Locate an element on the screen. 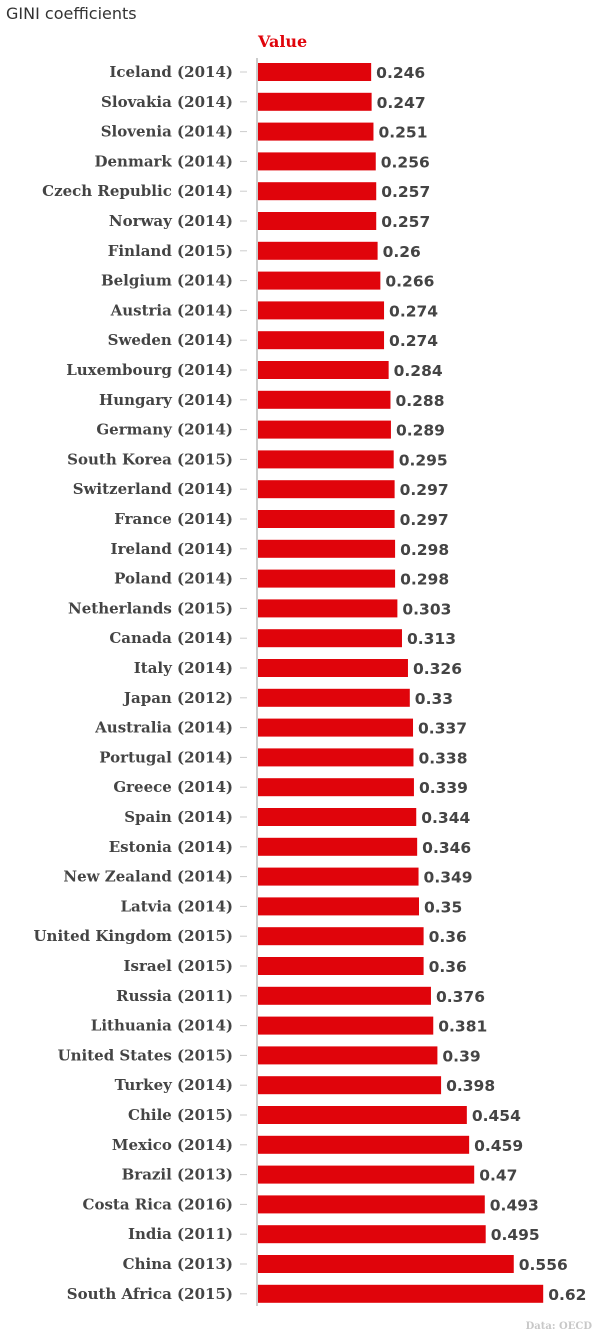 Image resolution: width=600 pixels, height=1339 pixels. category-label: Chile (2015) is located at coordinates (180, 1115).